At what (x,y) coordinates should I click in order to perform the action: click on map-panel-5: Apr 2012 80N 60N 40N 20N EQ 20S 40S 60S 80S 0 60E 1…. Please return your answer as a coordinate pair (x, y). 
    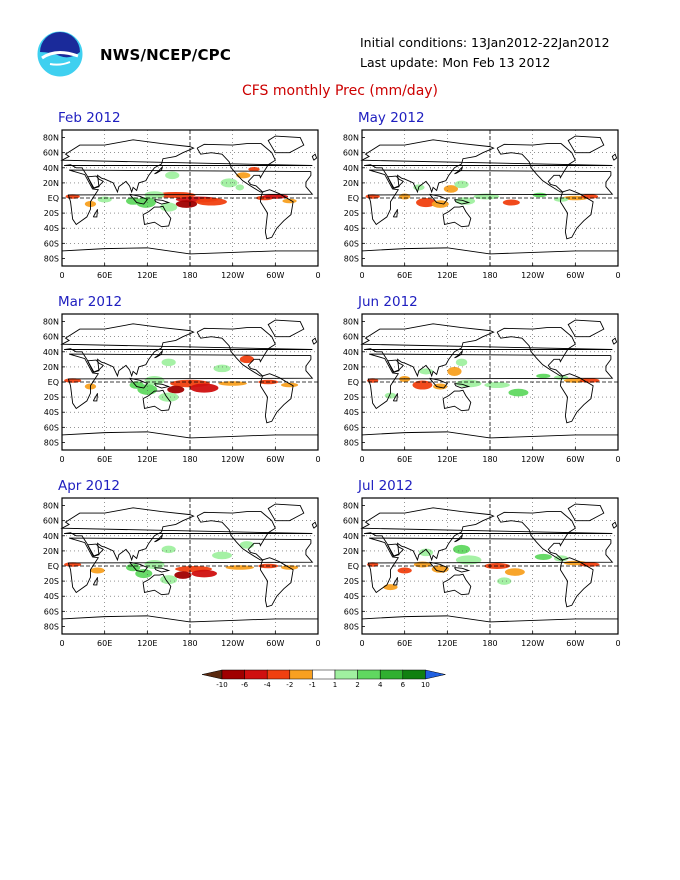
    Looking at the image, I should click on (200, 563).